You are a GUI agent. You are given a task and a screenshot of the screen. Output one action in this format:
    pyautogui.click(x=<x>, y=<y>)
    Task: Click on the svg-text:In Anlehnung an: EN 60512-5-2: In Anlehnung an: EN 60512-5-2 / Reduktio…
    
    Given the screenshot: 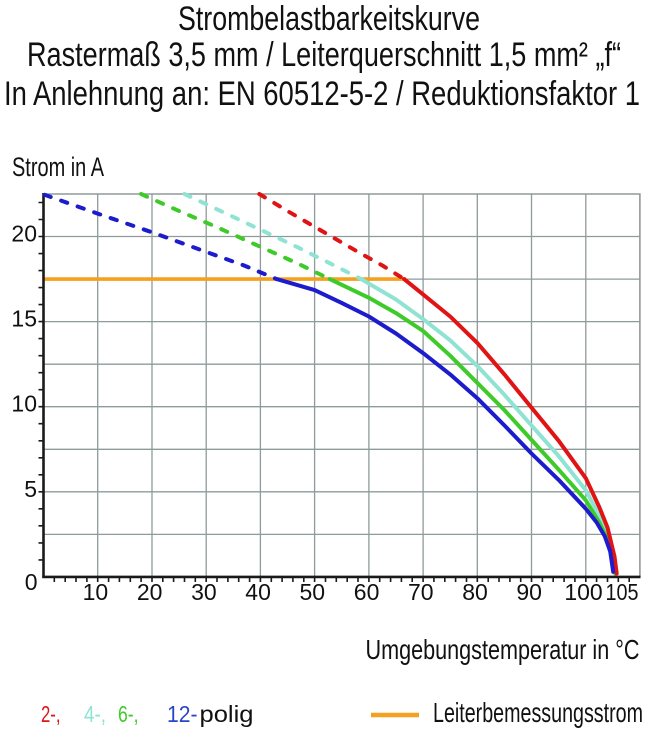 What is the action you would take?
    pyautogui.click(x=322, y=94)
    